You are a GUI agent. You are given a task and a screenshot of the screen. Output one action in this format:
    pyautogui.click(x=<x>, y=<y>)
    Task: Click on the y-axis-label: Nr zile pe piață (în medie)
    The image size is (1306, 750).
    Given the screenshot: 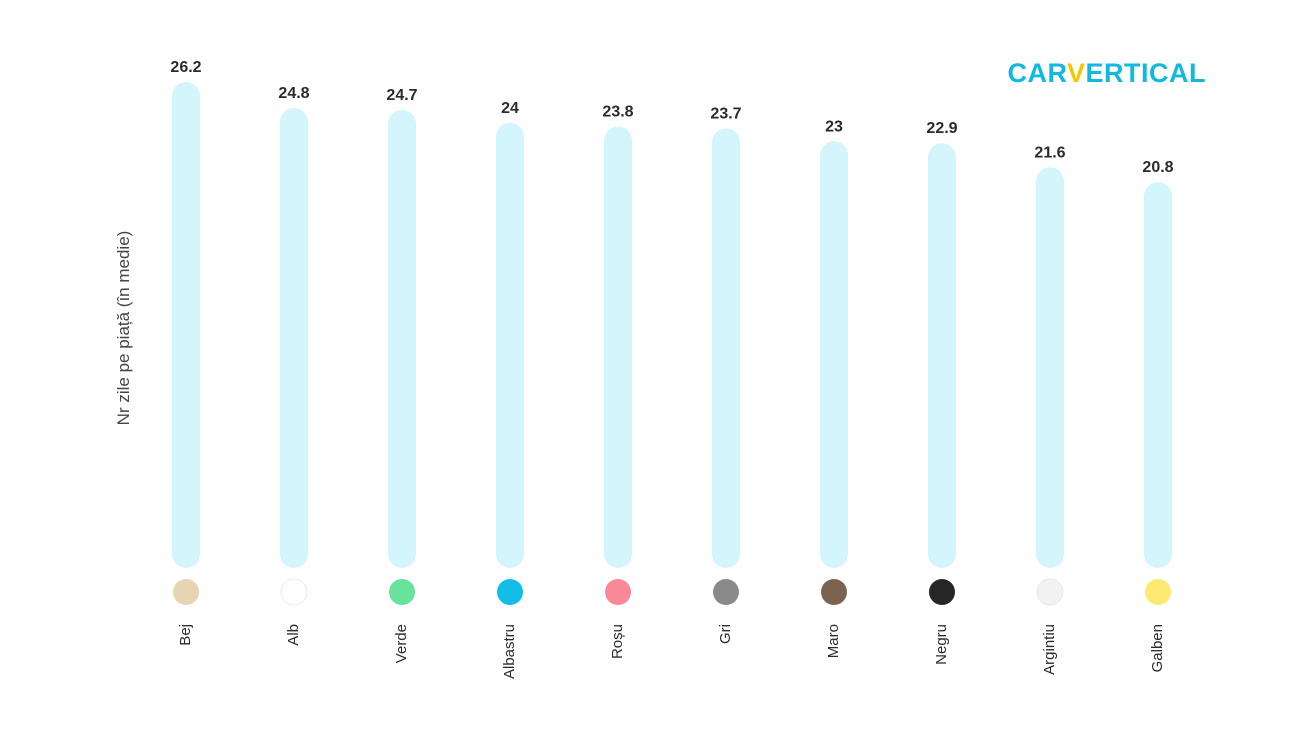 What is the action you would take?
    pyautogui.click(x=123, y=328)
    